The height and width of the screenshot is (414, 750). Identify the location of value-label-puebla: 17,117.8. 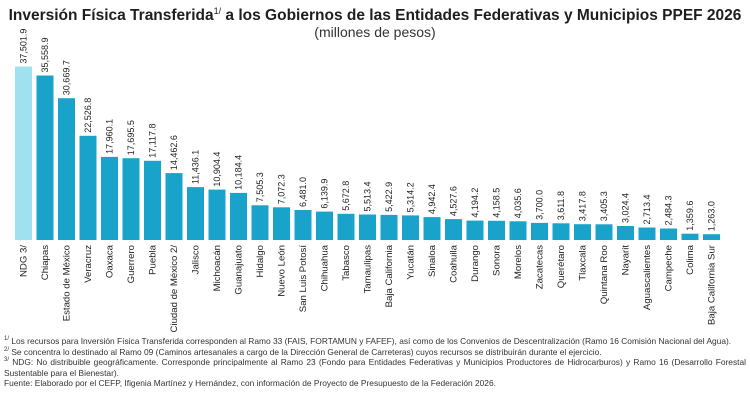
(153, 140).